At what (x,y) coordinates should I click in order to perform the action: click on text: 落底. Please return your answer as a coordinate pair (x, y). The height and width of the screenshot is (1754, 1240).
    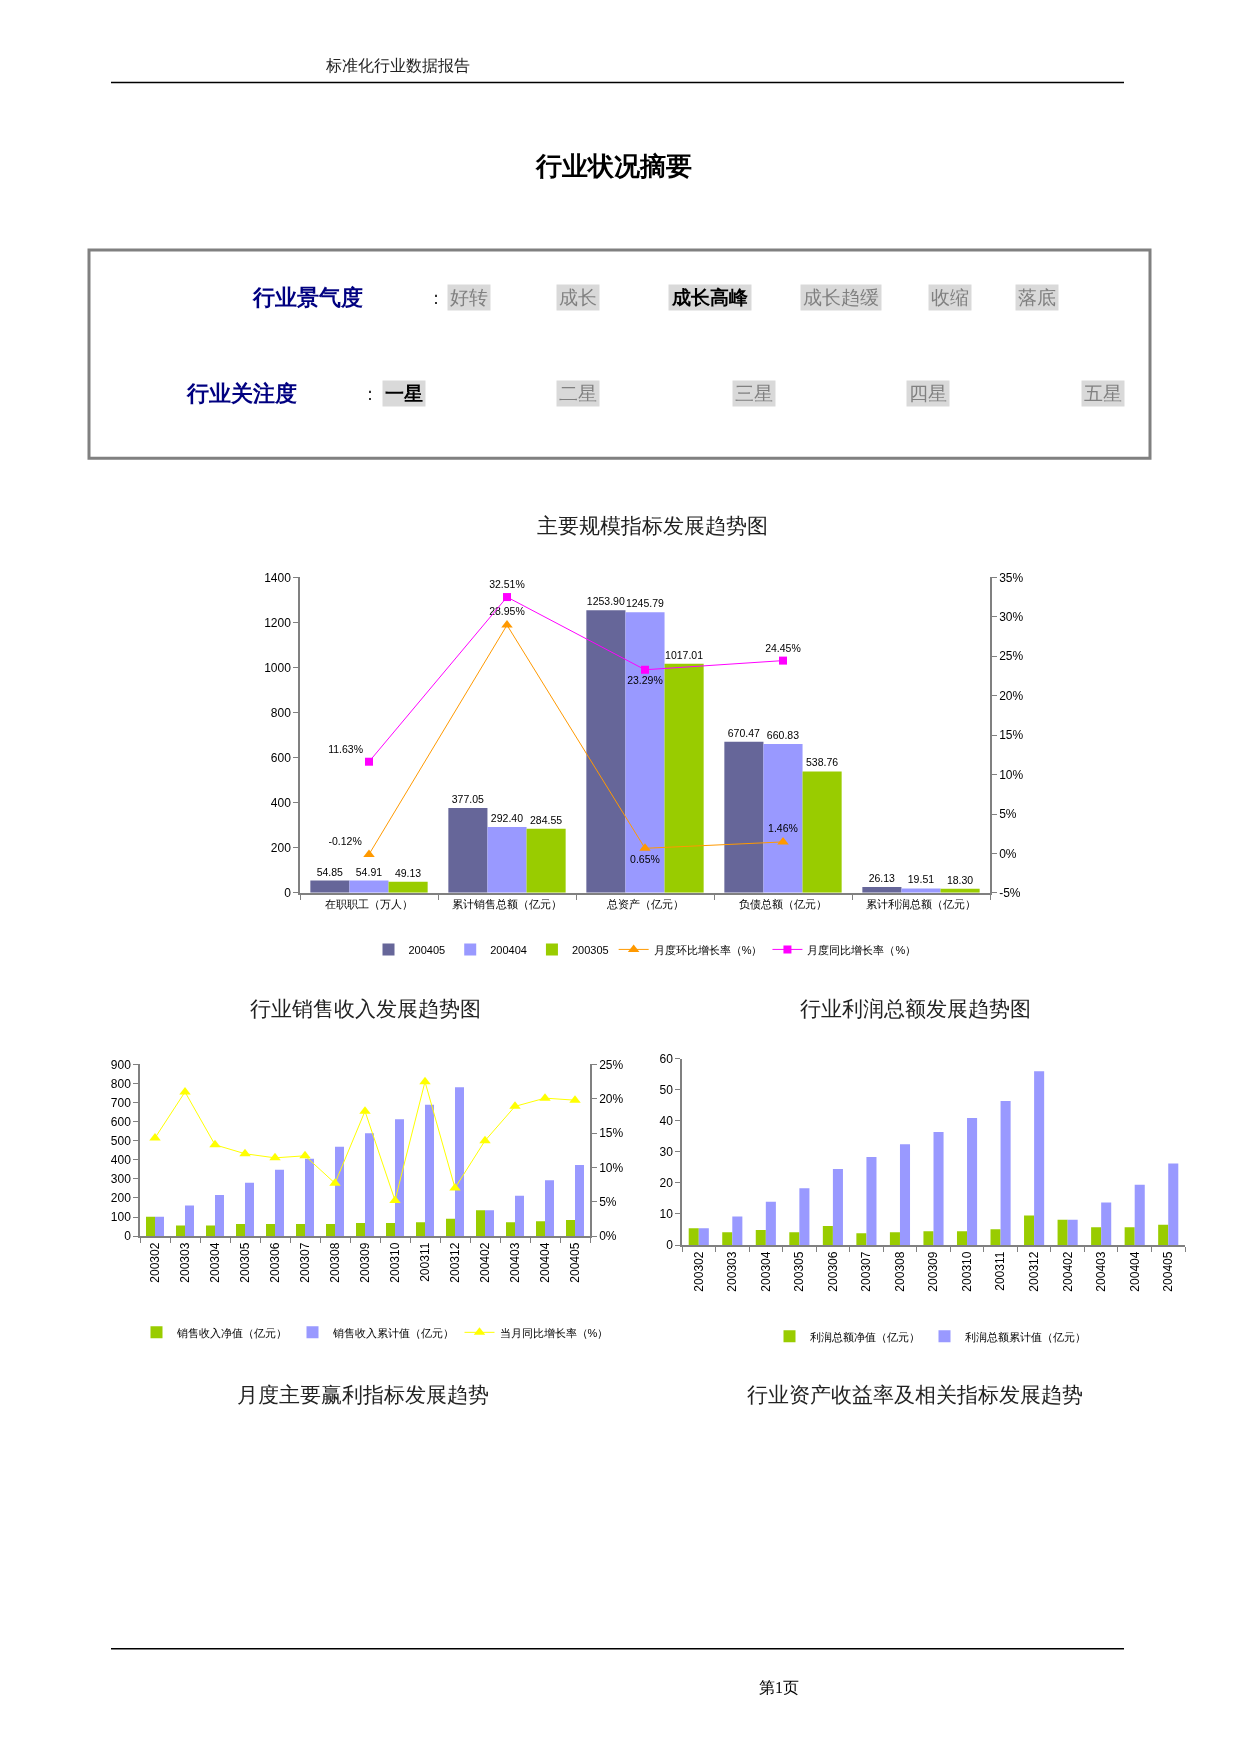
    Looking at the image, I should click on (1037, 297).